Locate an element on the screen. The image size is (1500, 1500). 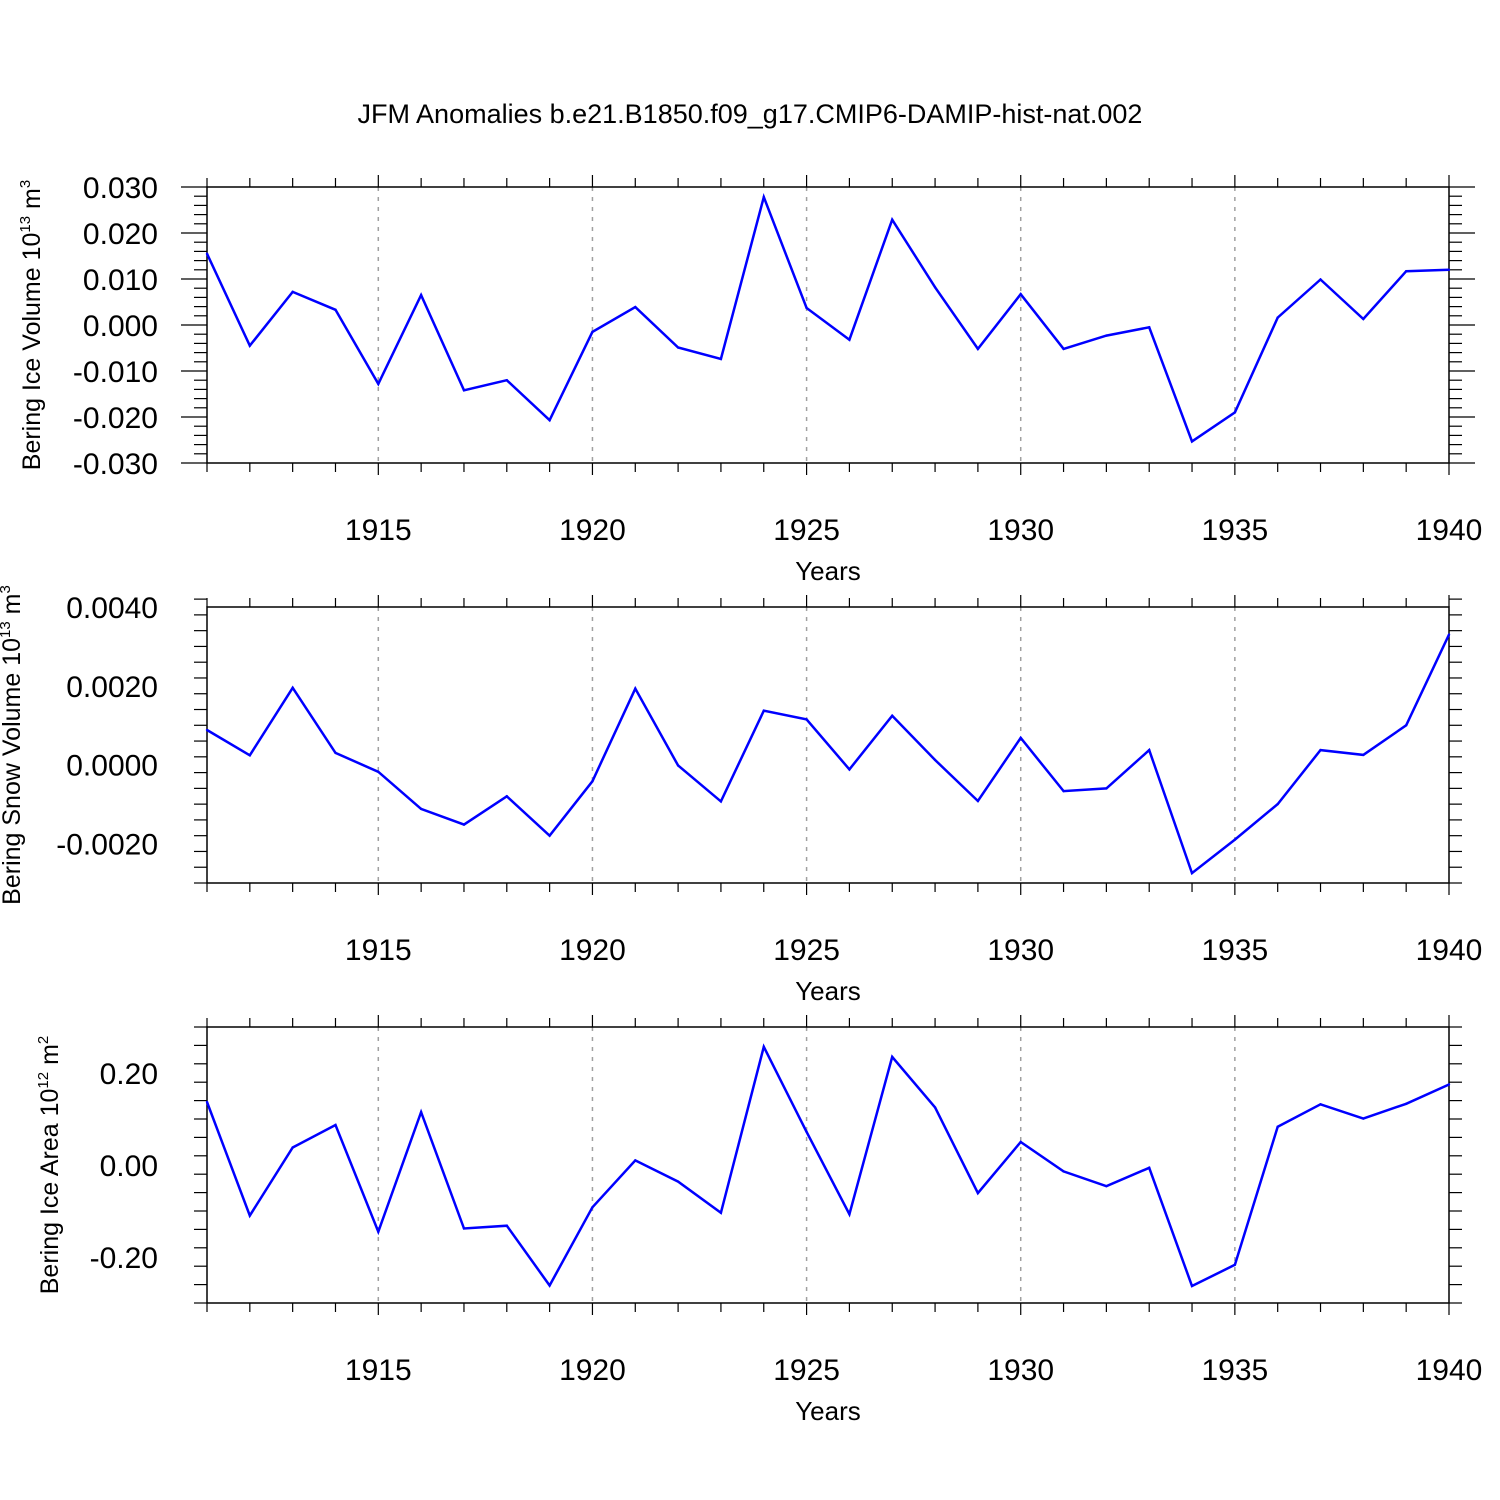
y-tick-label: 0.0040 is located at coordinates (112, 608).